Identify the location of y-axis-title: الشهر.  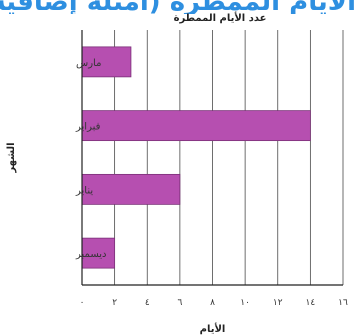
(11, 157).